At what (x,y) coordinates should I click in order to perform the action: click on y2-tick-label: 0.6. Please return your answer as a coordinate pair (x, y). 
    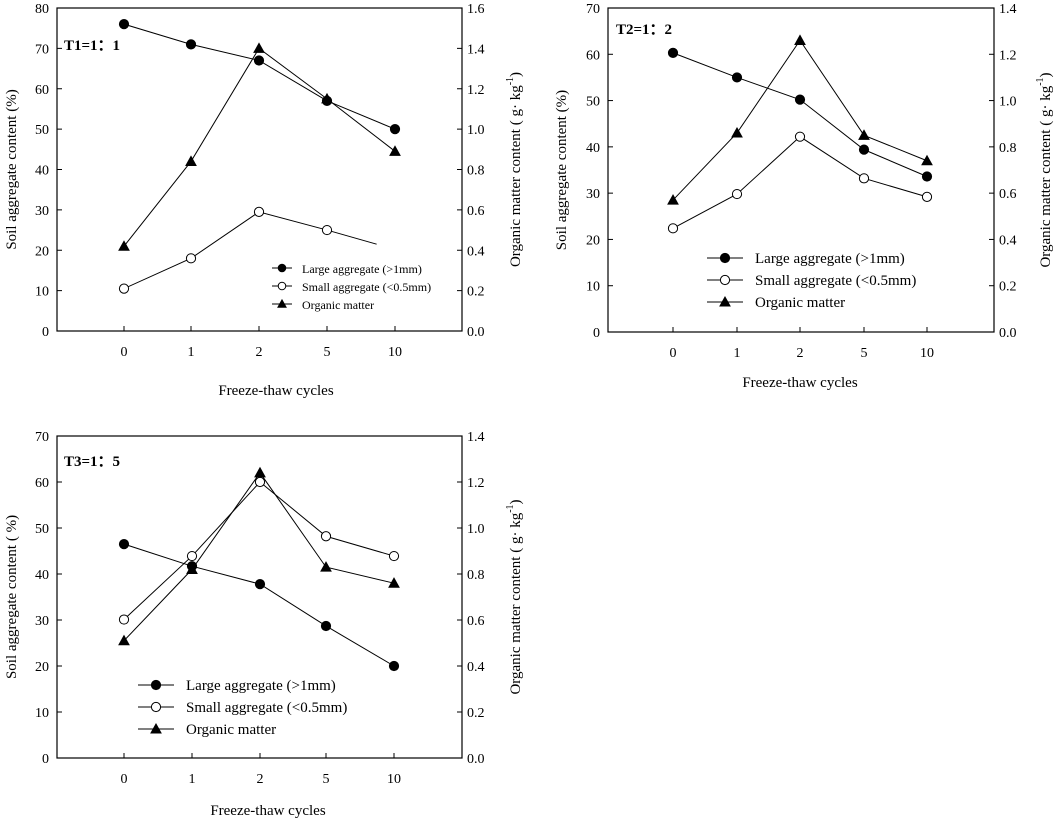
    Looking at the image, I should click on (1008, 194).